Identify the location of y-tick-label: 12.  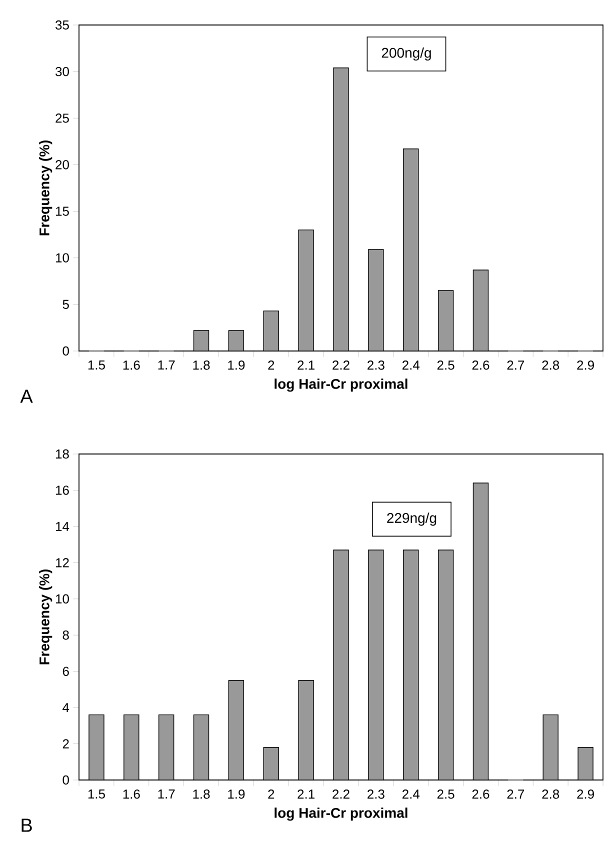
(62, 563).